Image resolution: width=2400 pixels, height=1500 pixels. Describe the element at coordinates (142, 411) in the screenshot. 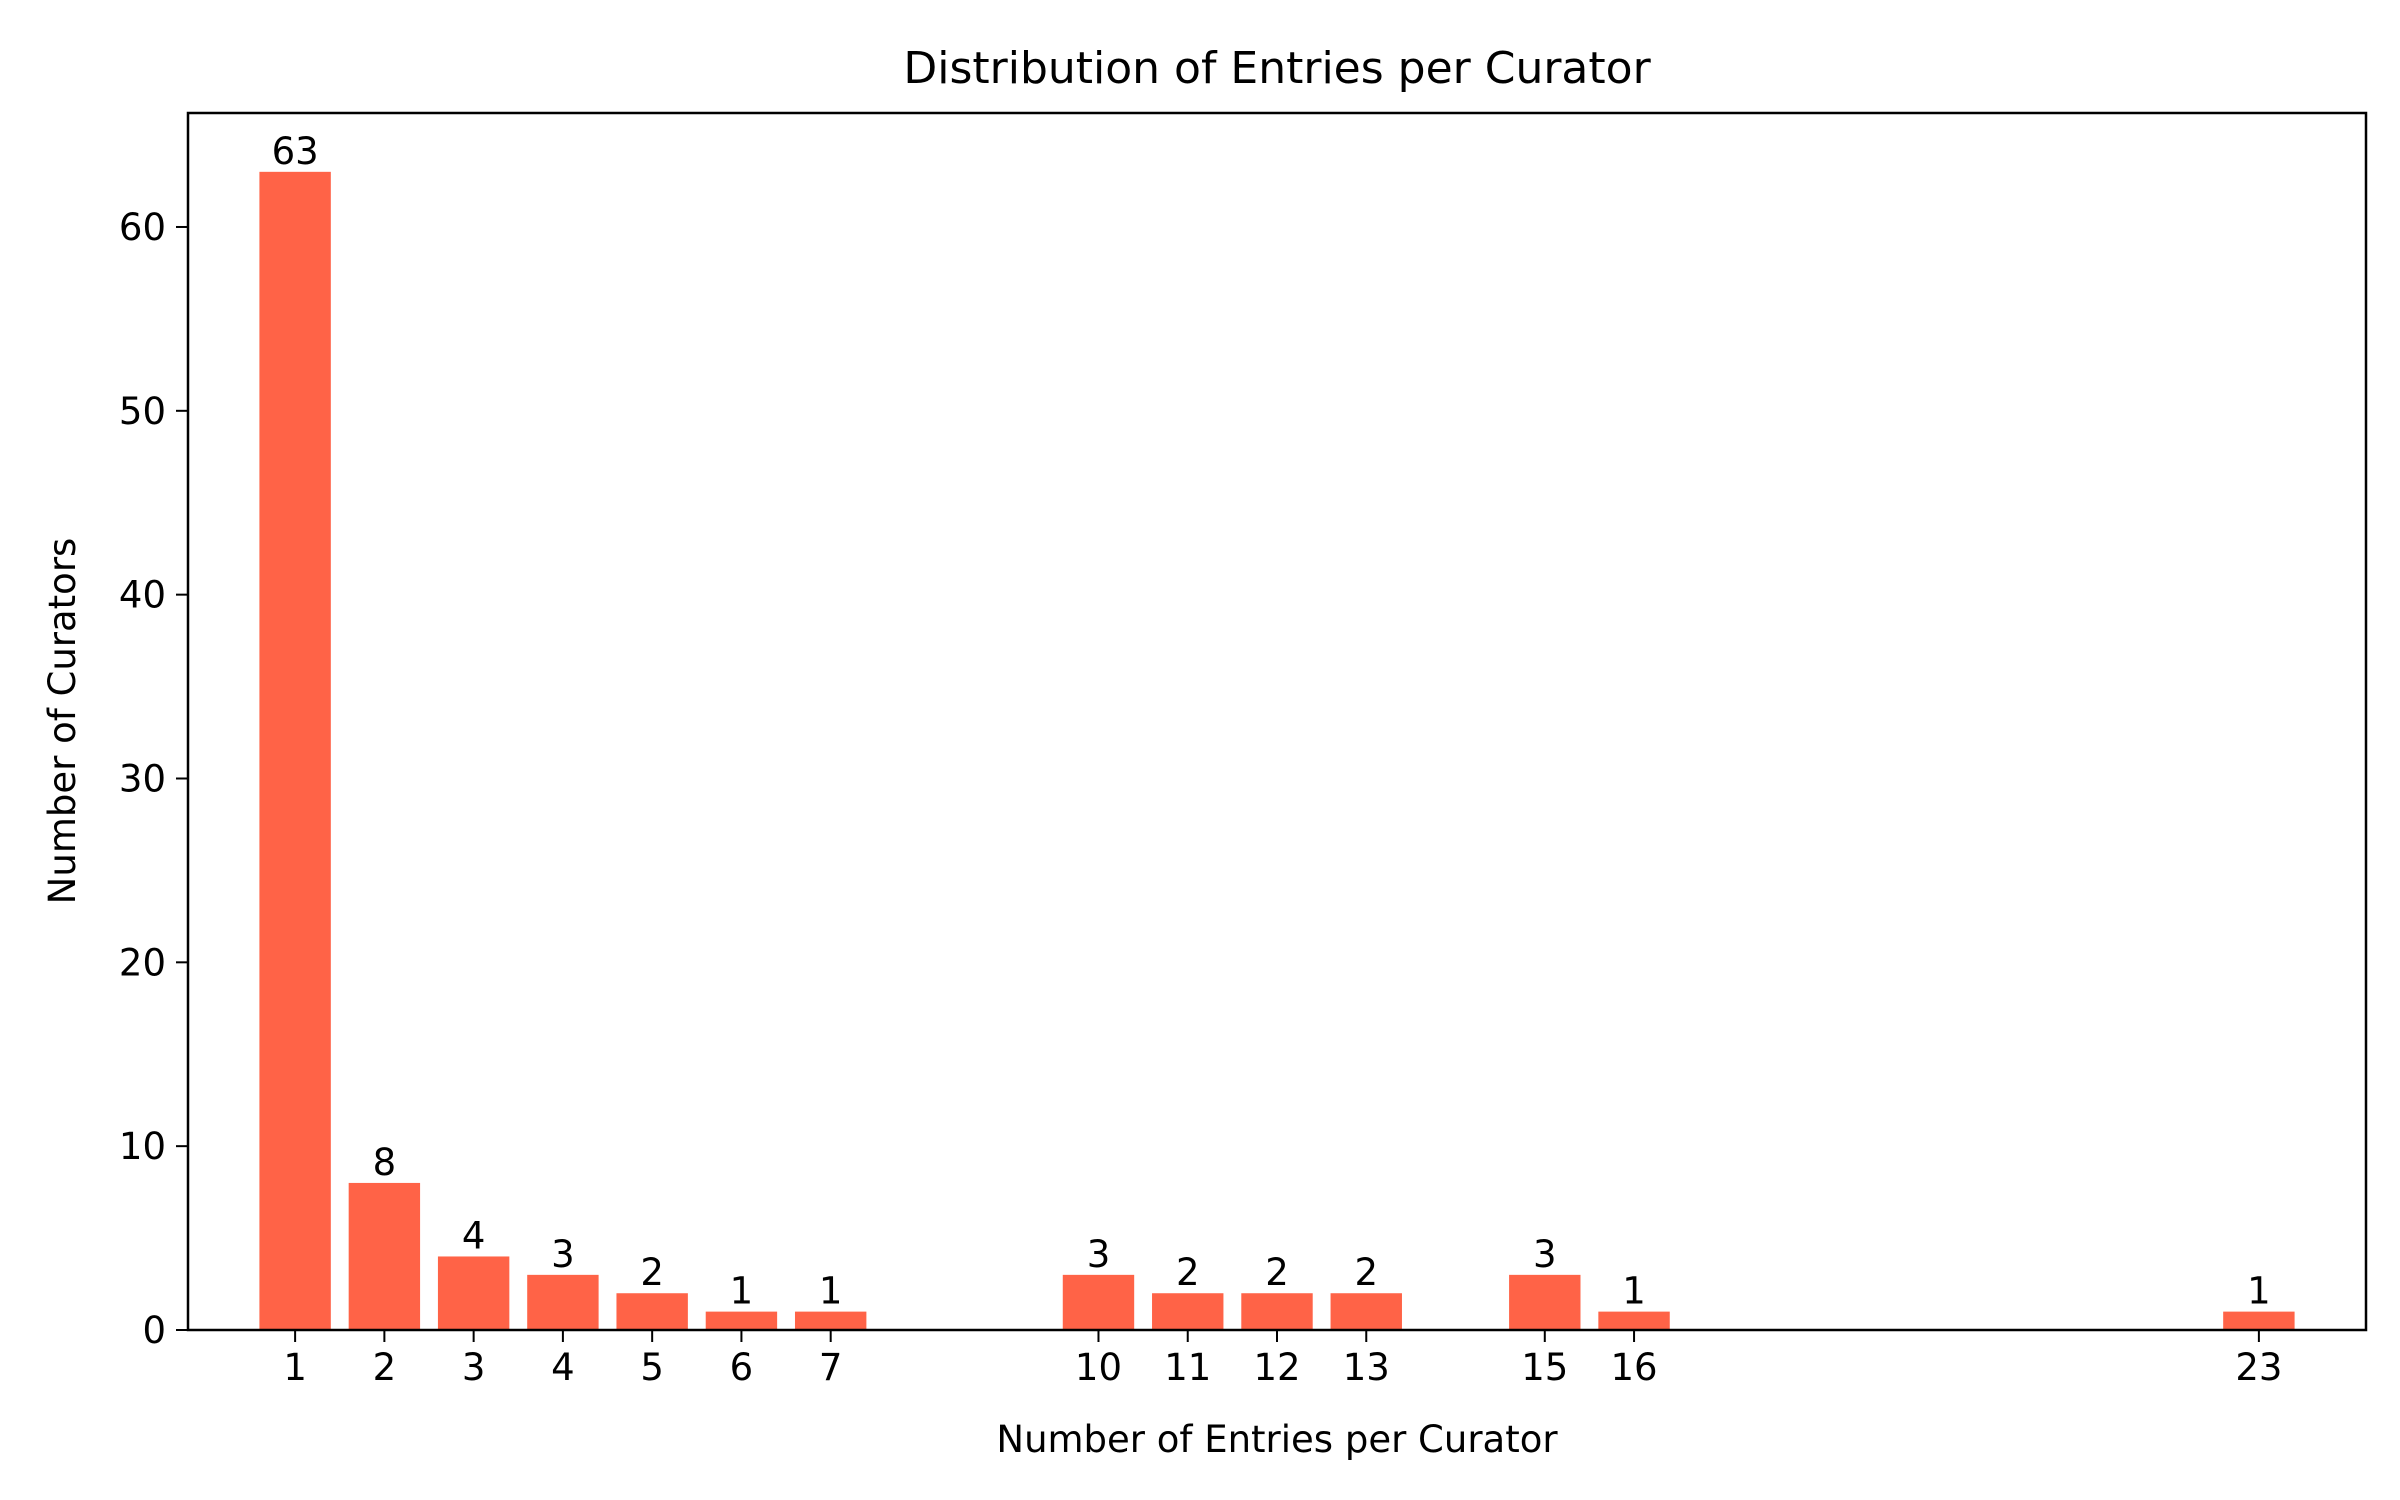

I see `y-tick-label: 50` at that location.